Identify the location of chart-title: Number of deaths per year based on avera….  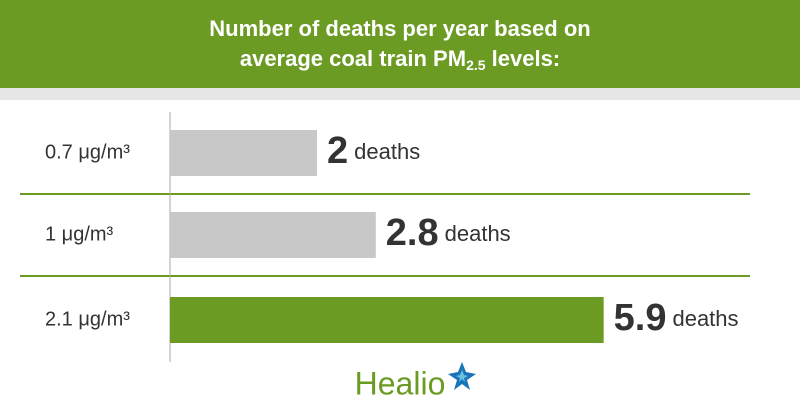
(400, 44).